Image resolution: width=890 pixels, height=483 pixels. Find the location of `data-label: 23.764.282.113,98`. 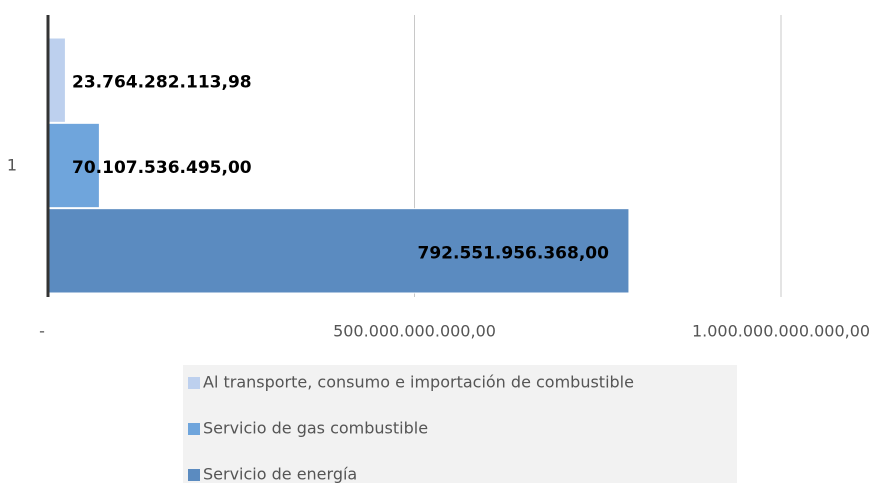

data-label: 23.764.282.113,98 is located at coordinates (162, 83).